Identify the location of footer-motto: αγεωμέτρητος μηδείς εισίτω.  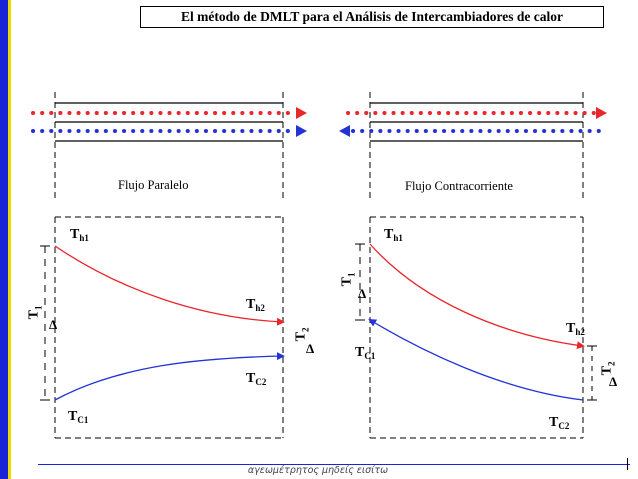
(318, 470).